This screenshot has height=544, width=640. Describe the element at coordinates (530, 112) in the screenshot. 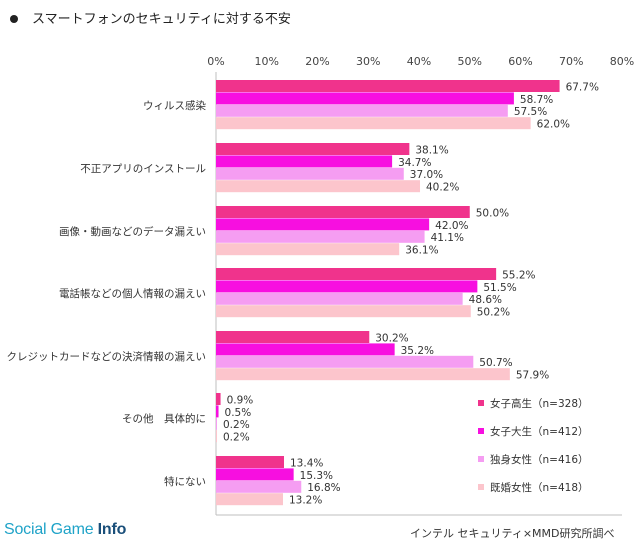

I see `bar-value-label: 57.5%` at that location.